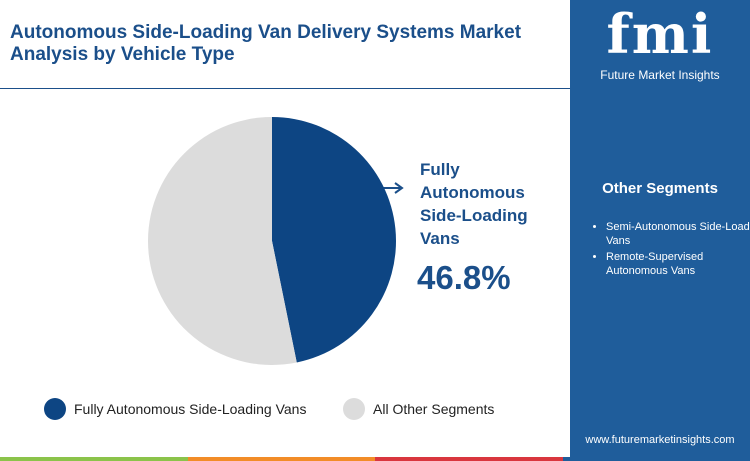 The height and width of the screenshot is (461, 750). I want to click on legend-item: Fully Autonomous Side-Loading Vans, so click(175, 409).